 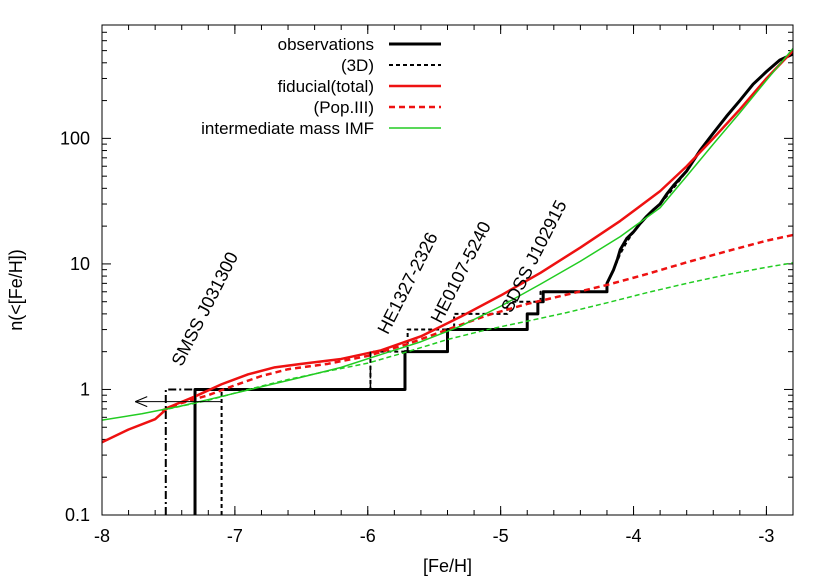 What do you see at coordinates (447, 566) in the screenshot?
I see `x-axis-label: [Fe/H]` at bounding box center [447, 566].